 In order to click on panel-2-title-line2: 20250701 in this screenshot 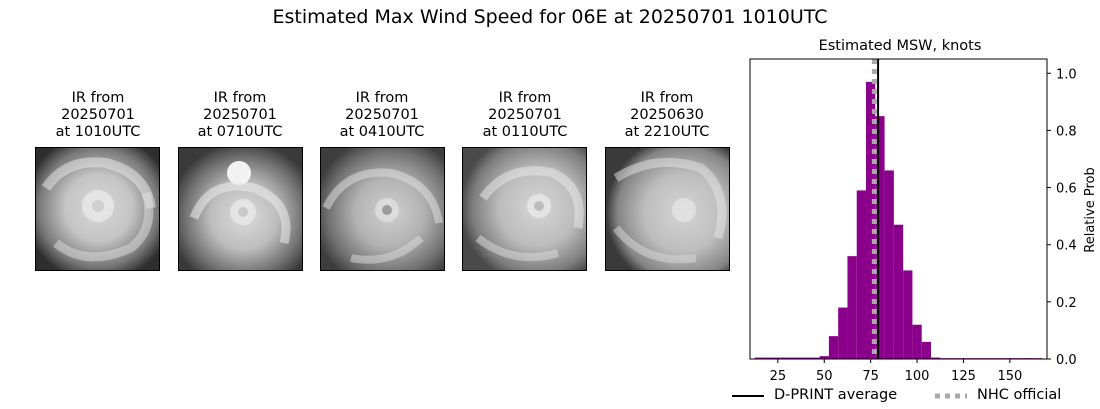, I will do `click(240, 115)`.